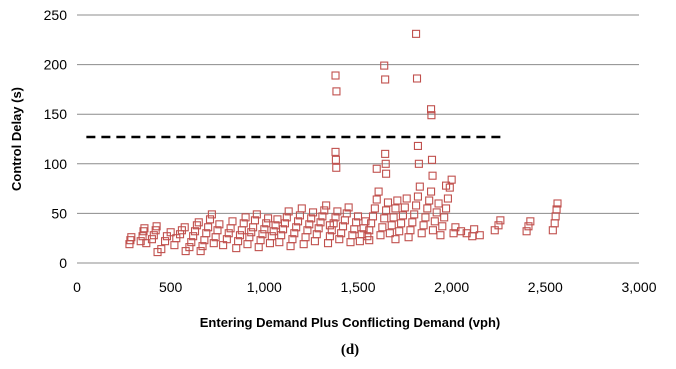 The image size is (676, 369). Describe the element at coordinates (451, 287) in the screenshot. I see `x-tick-label: 2,000` at that location.